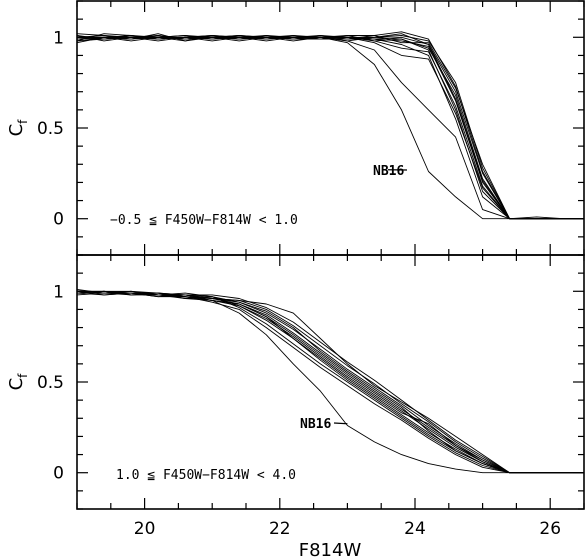 The width and height of the screenshot is (585, 560). What do you see at coordinates (340, 423) in the screenshot?
I see `annotation-anchor` at bounding box center [340, 423].